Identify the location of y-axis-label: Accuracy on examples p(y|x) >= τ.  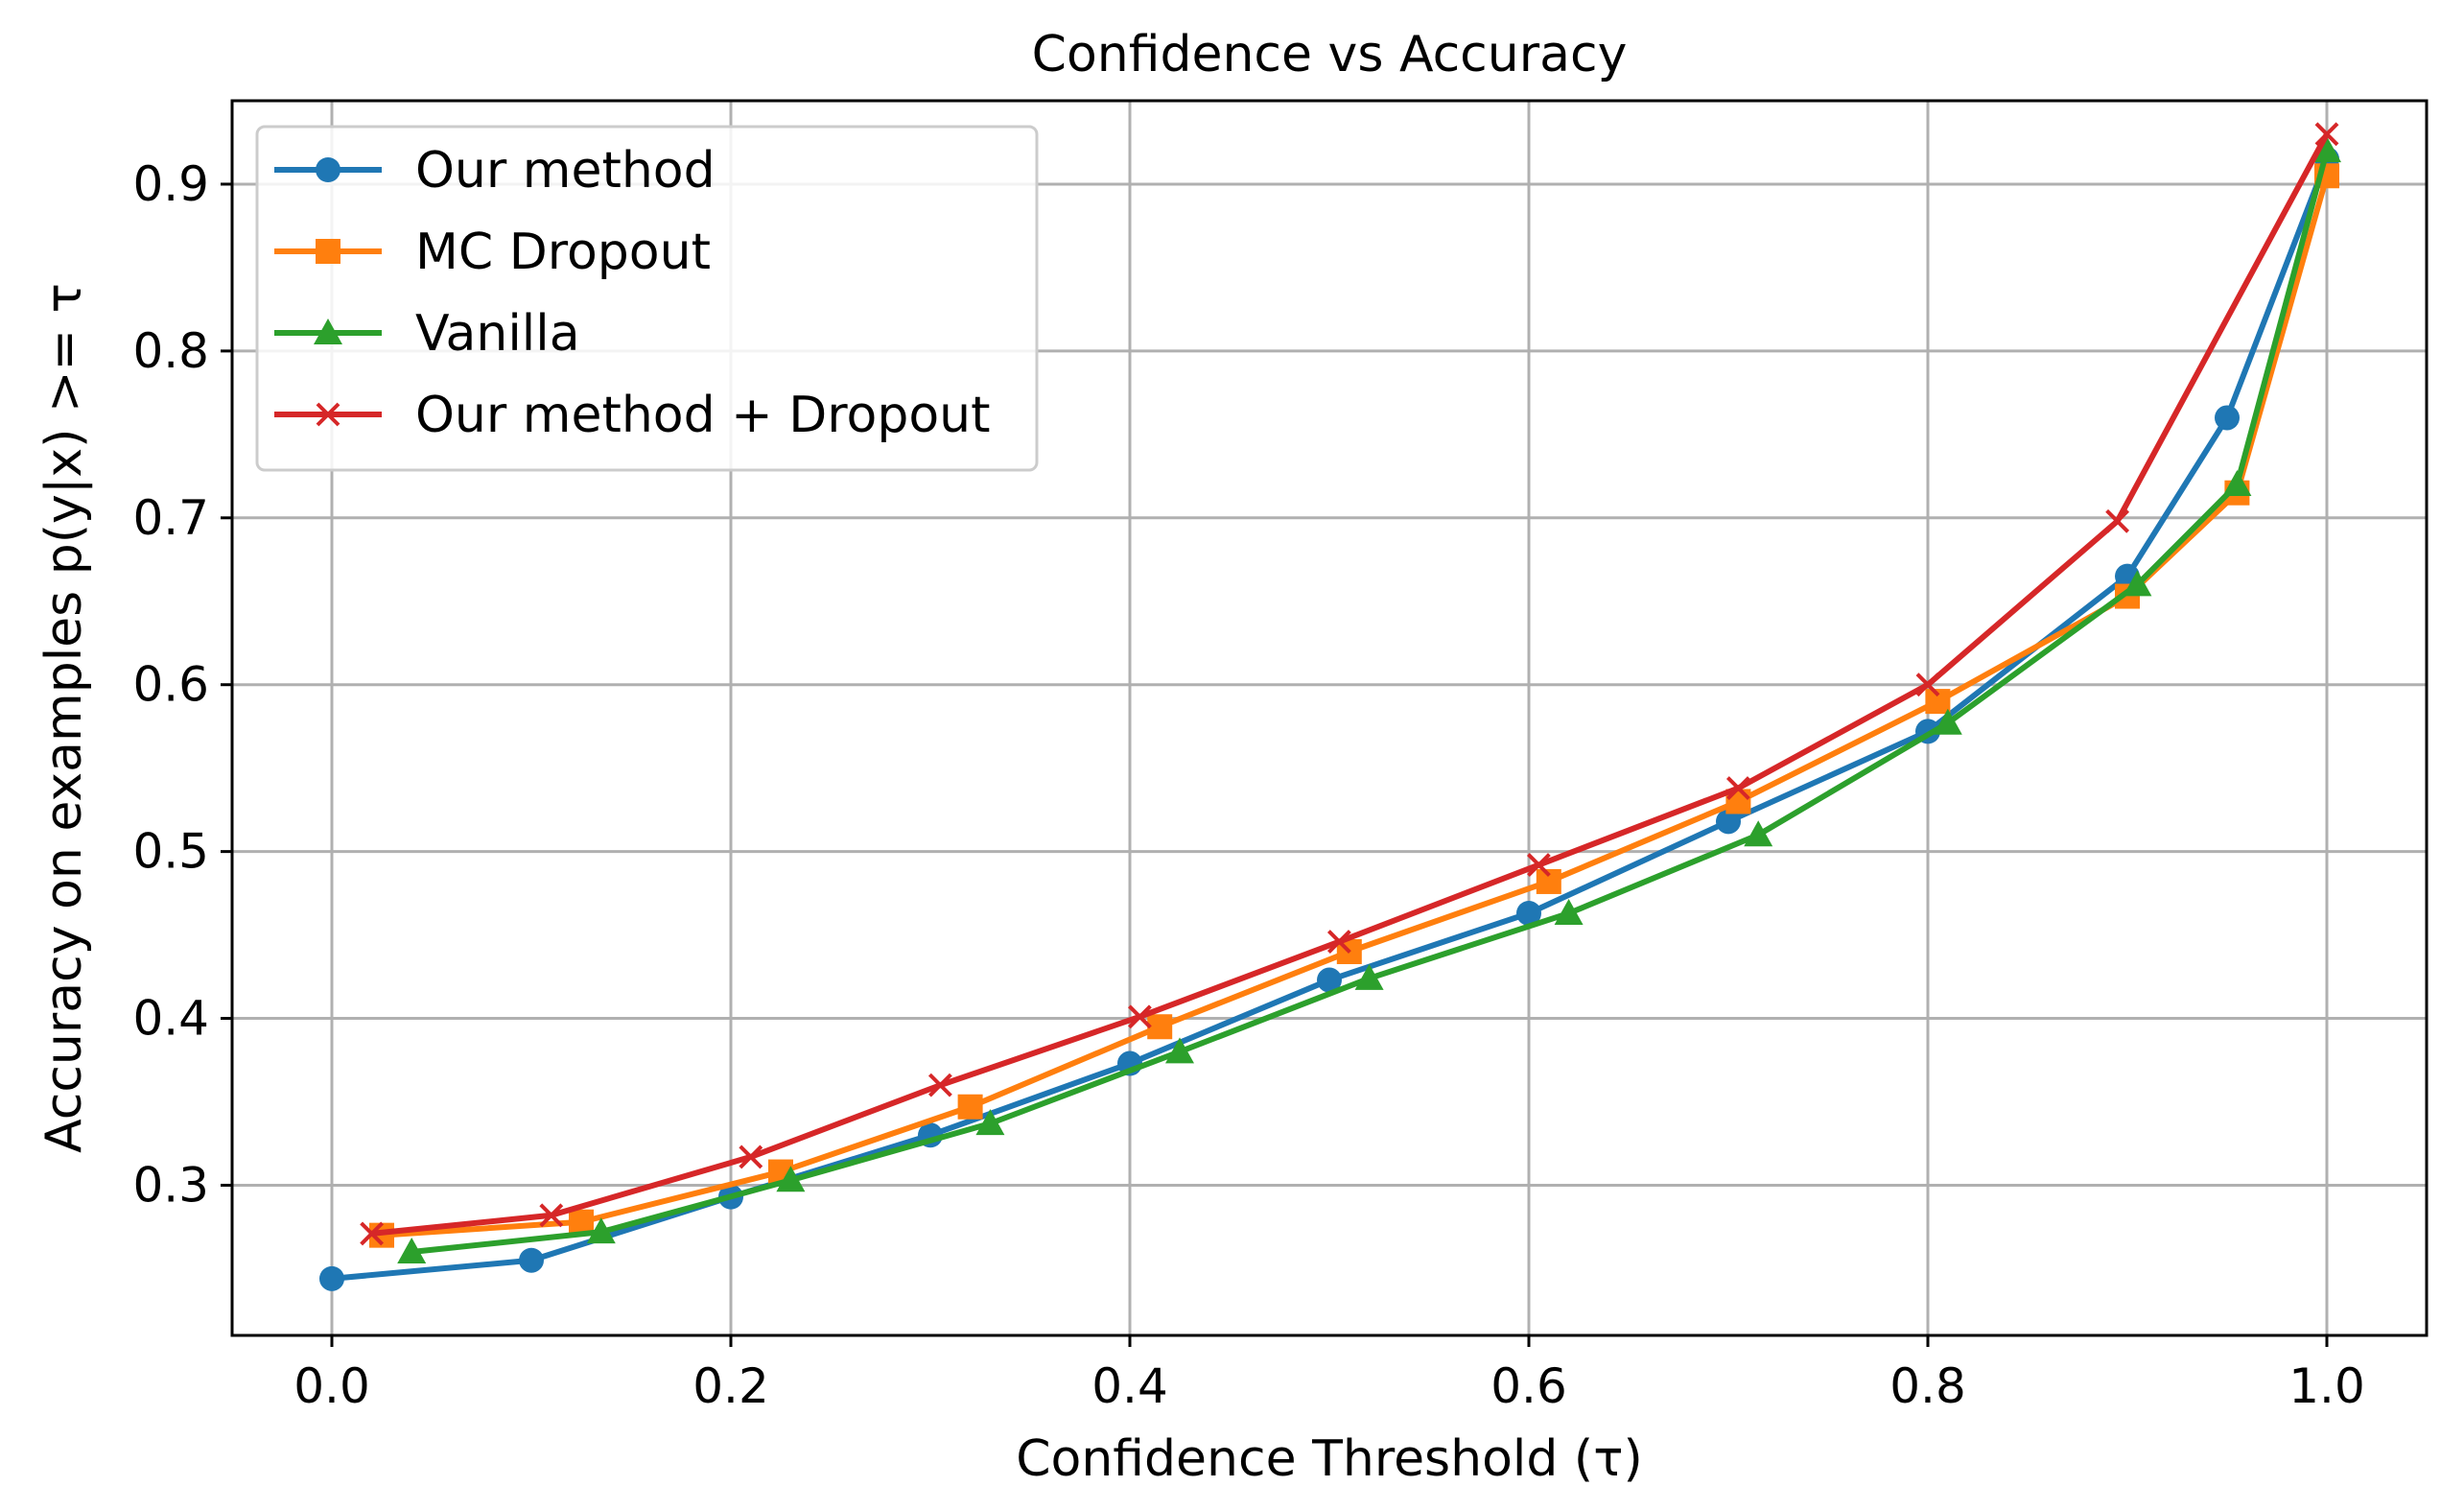
(64, 718).